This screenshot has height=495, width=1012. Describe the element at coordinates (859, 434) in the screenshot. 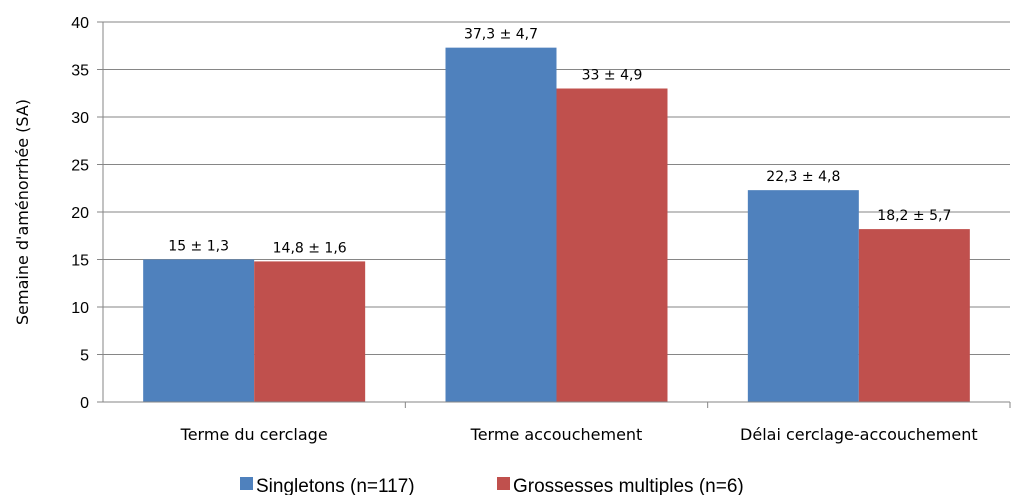

I see `category-label: Délai cerclage-accouchement` at that location.